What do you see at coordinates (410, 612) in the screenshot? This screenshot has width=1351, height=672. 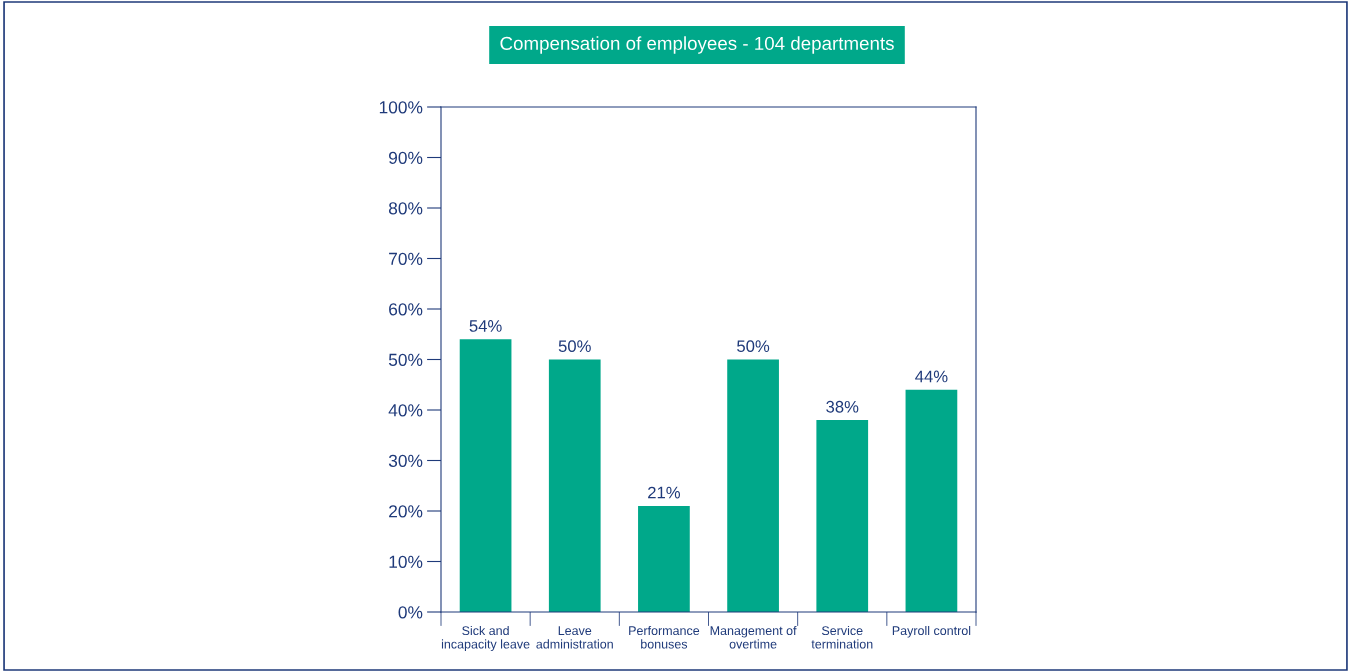 I see `y-tick-label: 0%` at bounding box center [410, 612].